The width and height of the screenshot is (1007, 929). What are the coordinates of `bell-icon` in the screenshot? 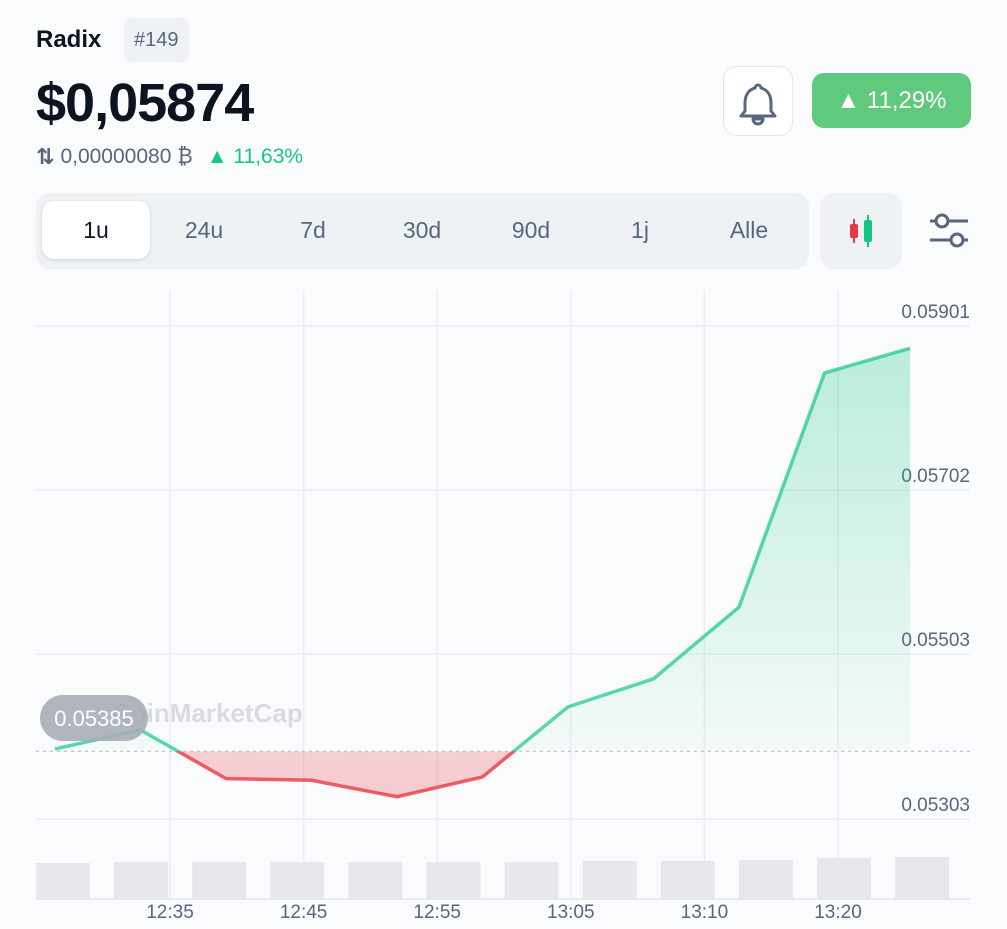 It's located at (758, 104).